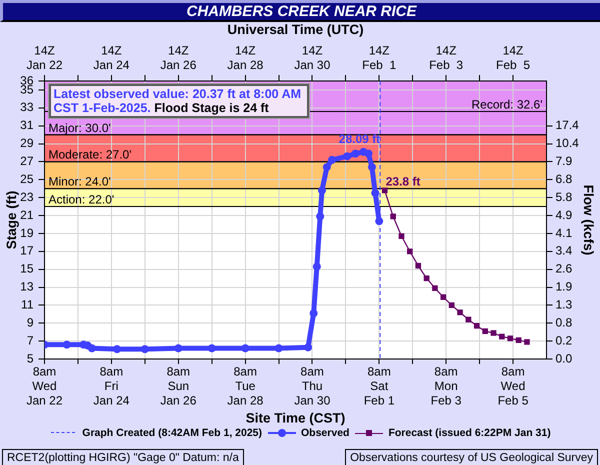 The width and height of the screenshot is (600, 465). I want to click on y-axis-title: Stage (ft), so click(11, 220).